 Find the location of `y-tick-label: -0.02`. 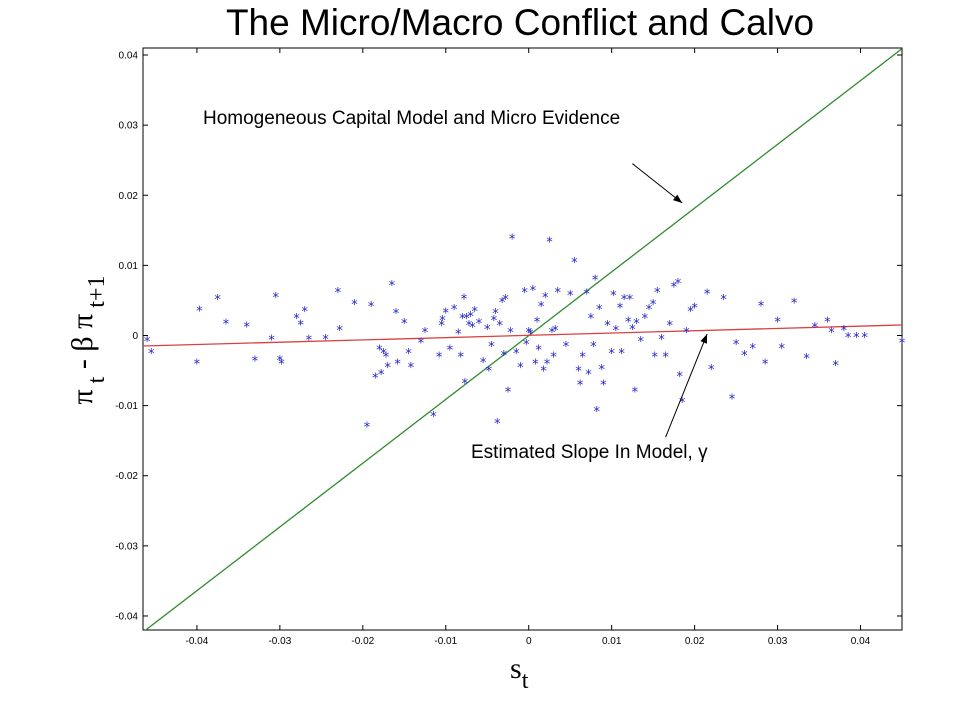

y-tick-label: -0.02 is located at coordinates (126, 476).